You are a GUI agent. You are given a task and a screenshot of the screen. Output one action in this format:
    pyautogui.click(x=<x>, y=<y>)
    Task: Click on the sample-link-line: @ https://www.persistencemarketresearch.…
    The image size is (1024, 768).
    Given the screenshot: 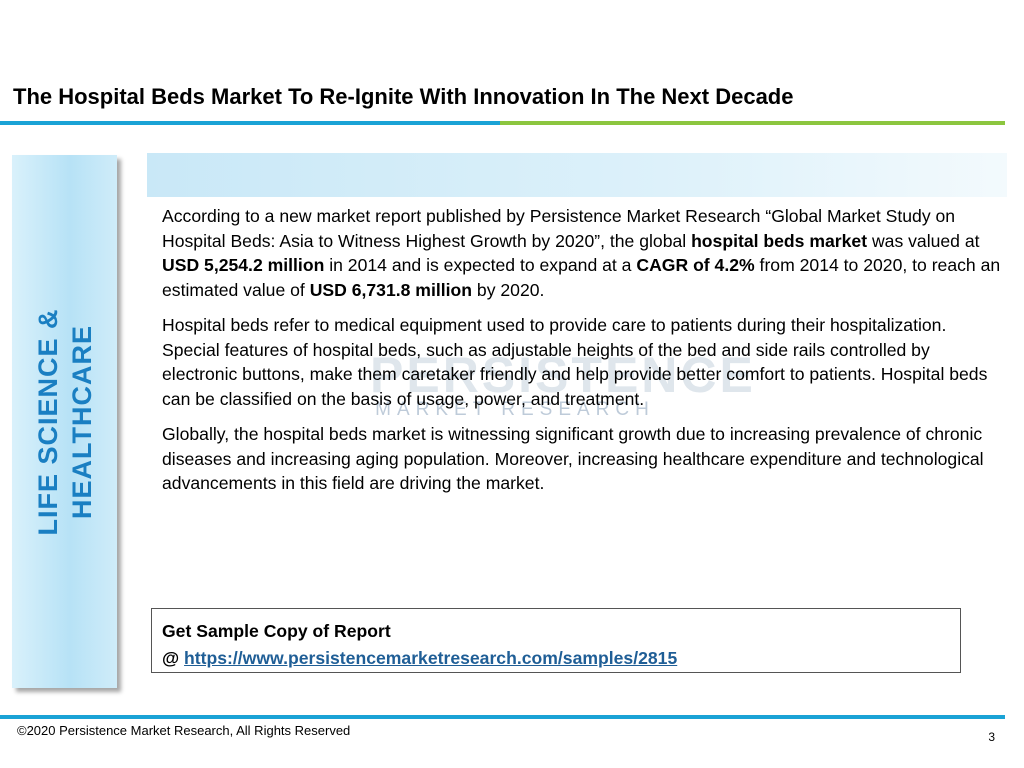 What is the action you would take?
    pyautogui.click(x=556, y=658)
    